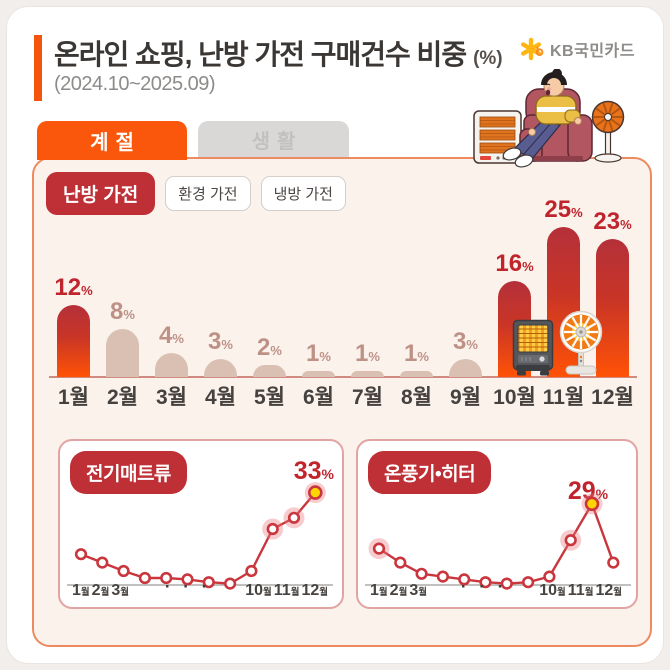  I want to click on bar-value-label: 4%, so click(171, 335).